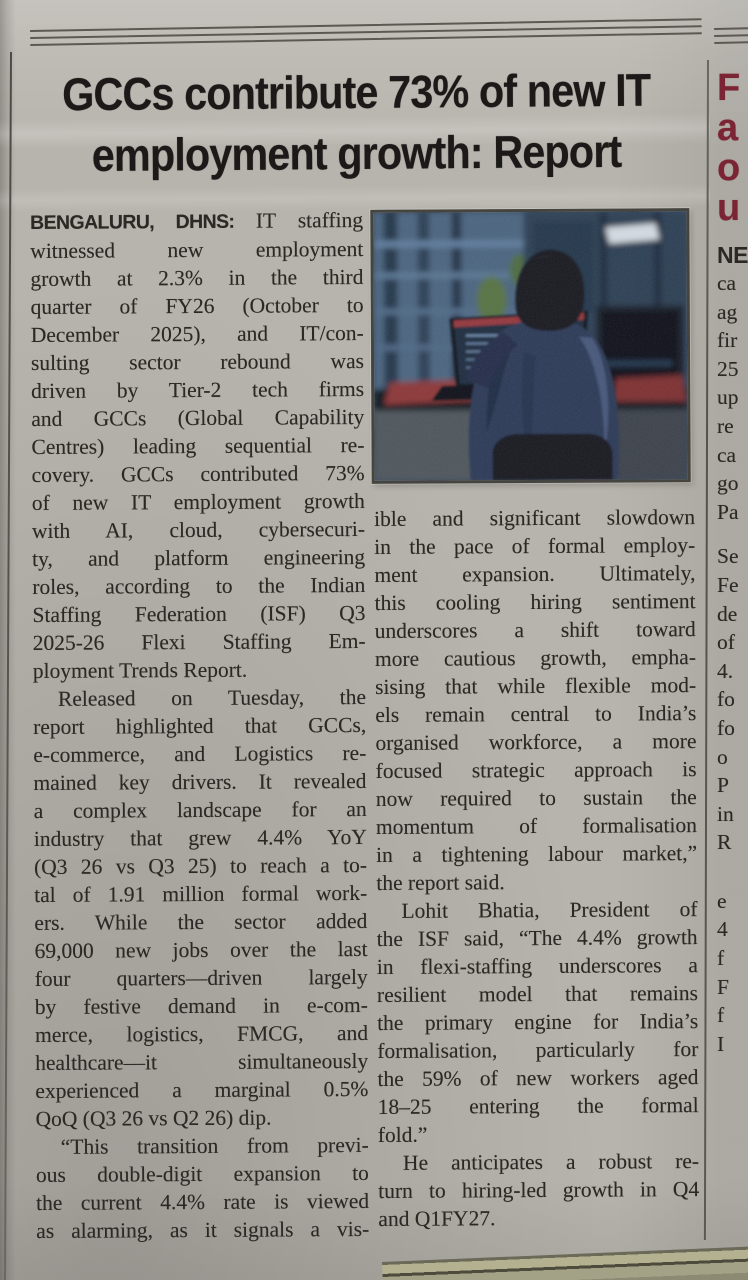 The height and width of the screenshot is (1280, 748). I want to click on side-text-fragment: P, so click(723, 785).